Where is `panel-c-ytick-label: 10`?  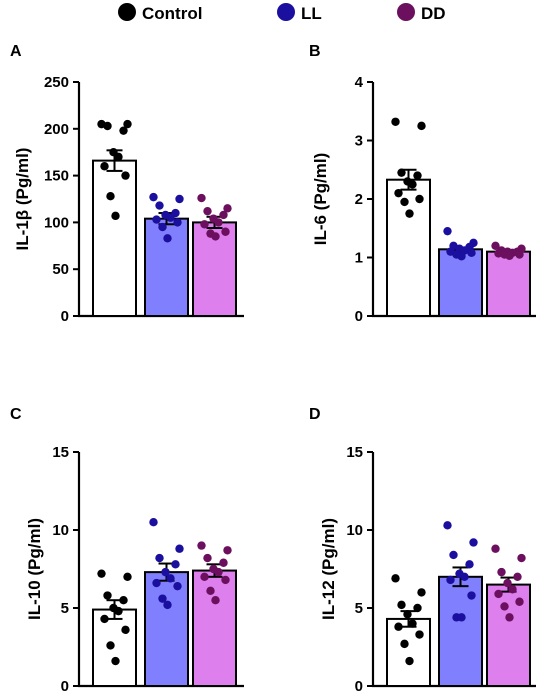 panel-c-ytick-label: 10 is located at coordinates (60, 530).